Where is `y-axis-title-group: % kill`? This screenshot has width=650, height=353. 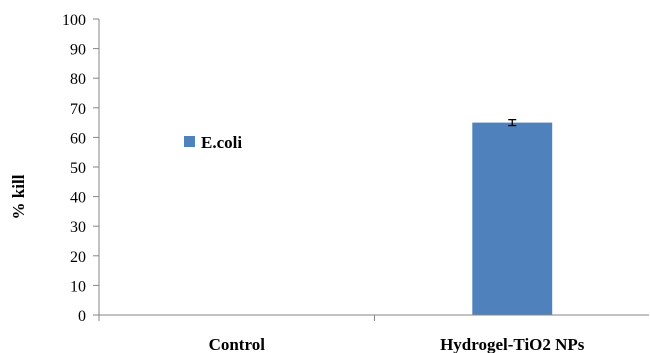 y-axis-title-group: % kill is located at coordinates (18, 196).